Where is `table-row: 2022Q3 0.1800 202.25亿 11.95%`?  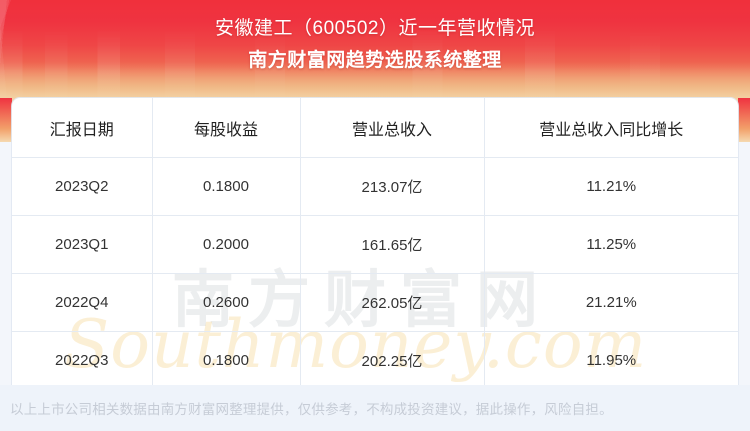 table-row: 2022Q3 0.1800 202.25亿 11.95% is located at coordinates (375, 360).